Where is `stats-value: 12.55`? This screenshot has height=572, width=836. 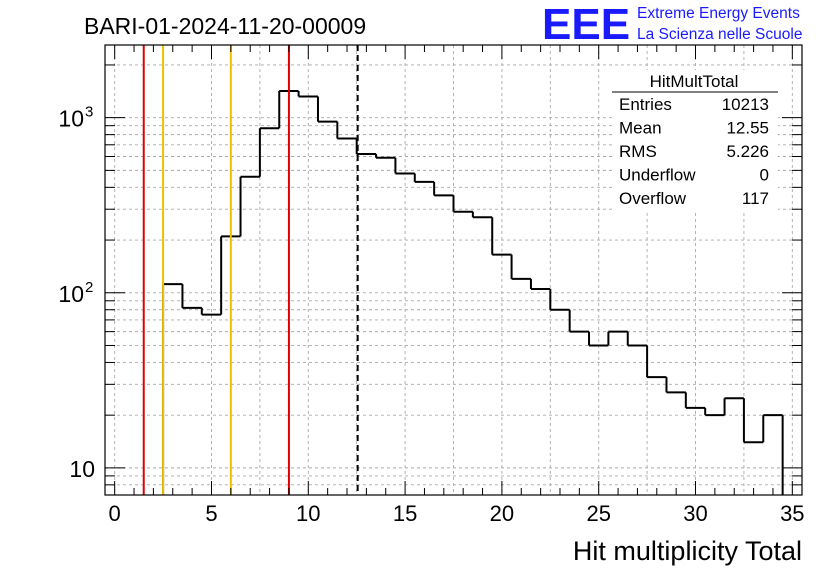
stats-value: 12.55 is located at coordinates (747, 128).